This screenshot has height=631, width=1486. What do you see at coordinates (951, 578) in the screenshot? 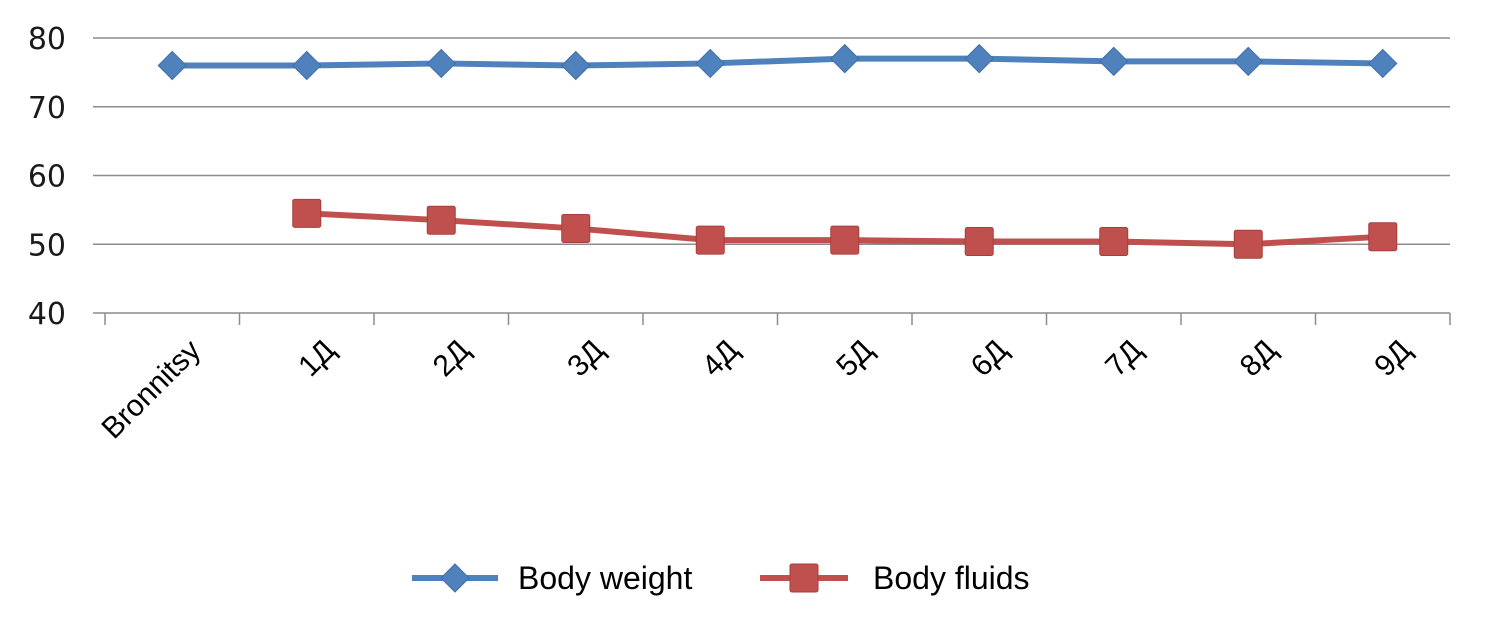
I see `legend-label: Body fluids` at bounding box center [951, 578].